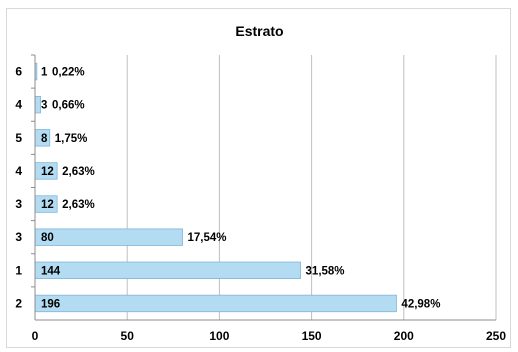 The height and width of the screenshot is (352, 518). Describe the element at coordinates (496, 336) in the screenshot. I see `x-tick-label: 250` at that location.